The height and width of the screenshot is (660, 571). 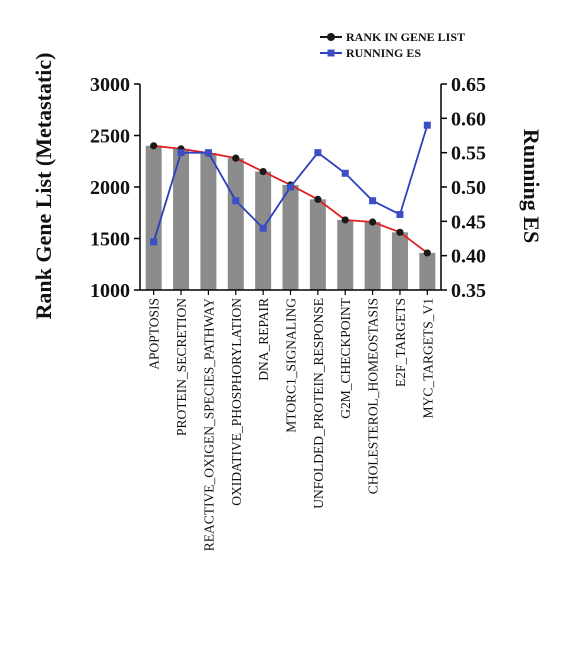 I want to click on y-tick-label: 1000, so click(x=110, y=291).